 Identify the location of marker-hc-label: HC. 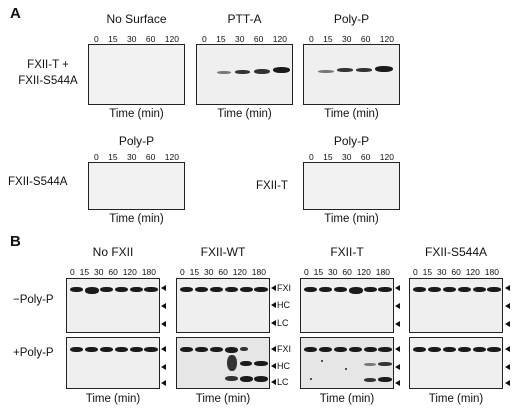
(283, 366).